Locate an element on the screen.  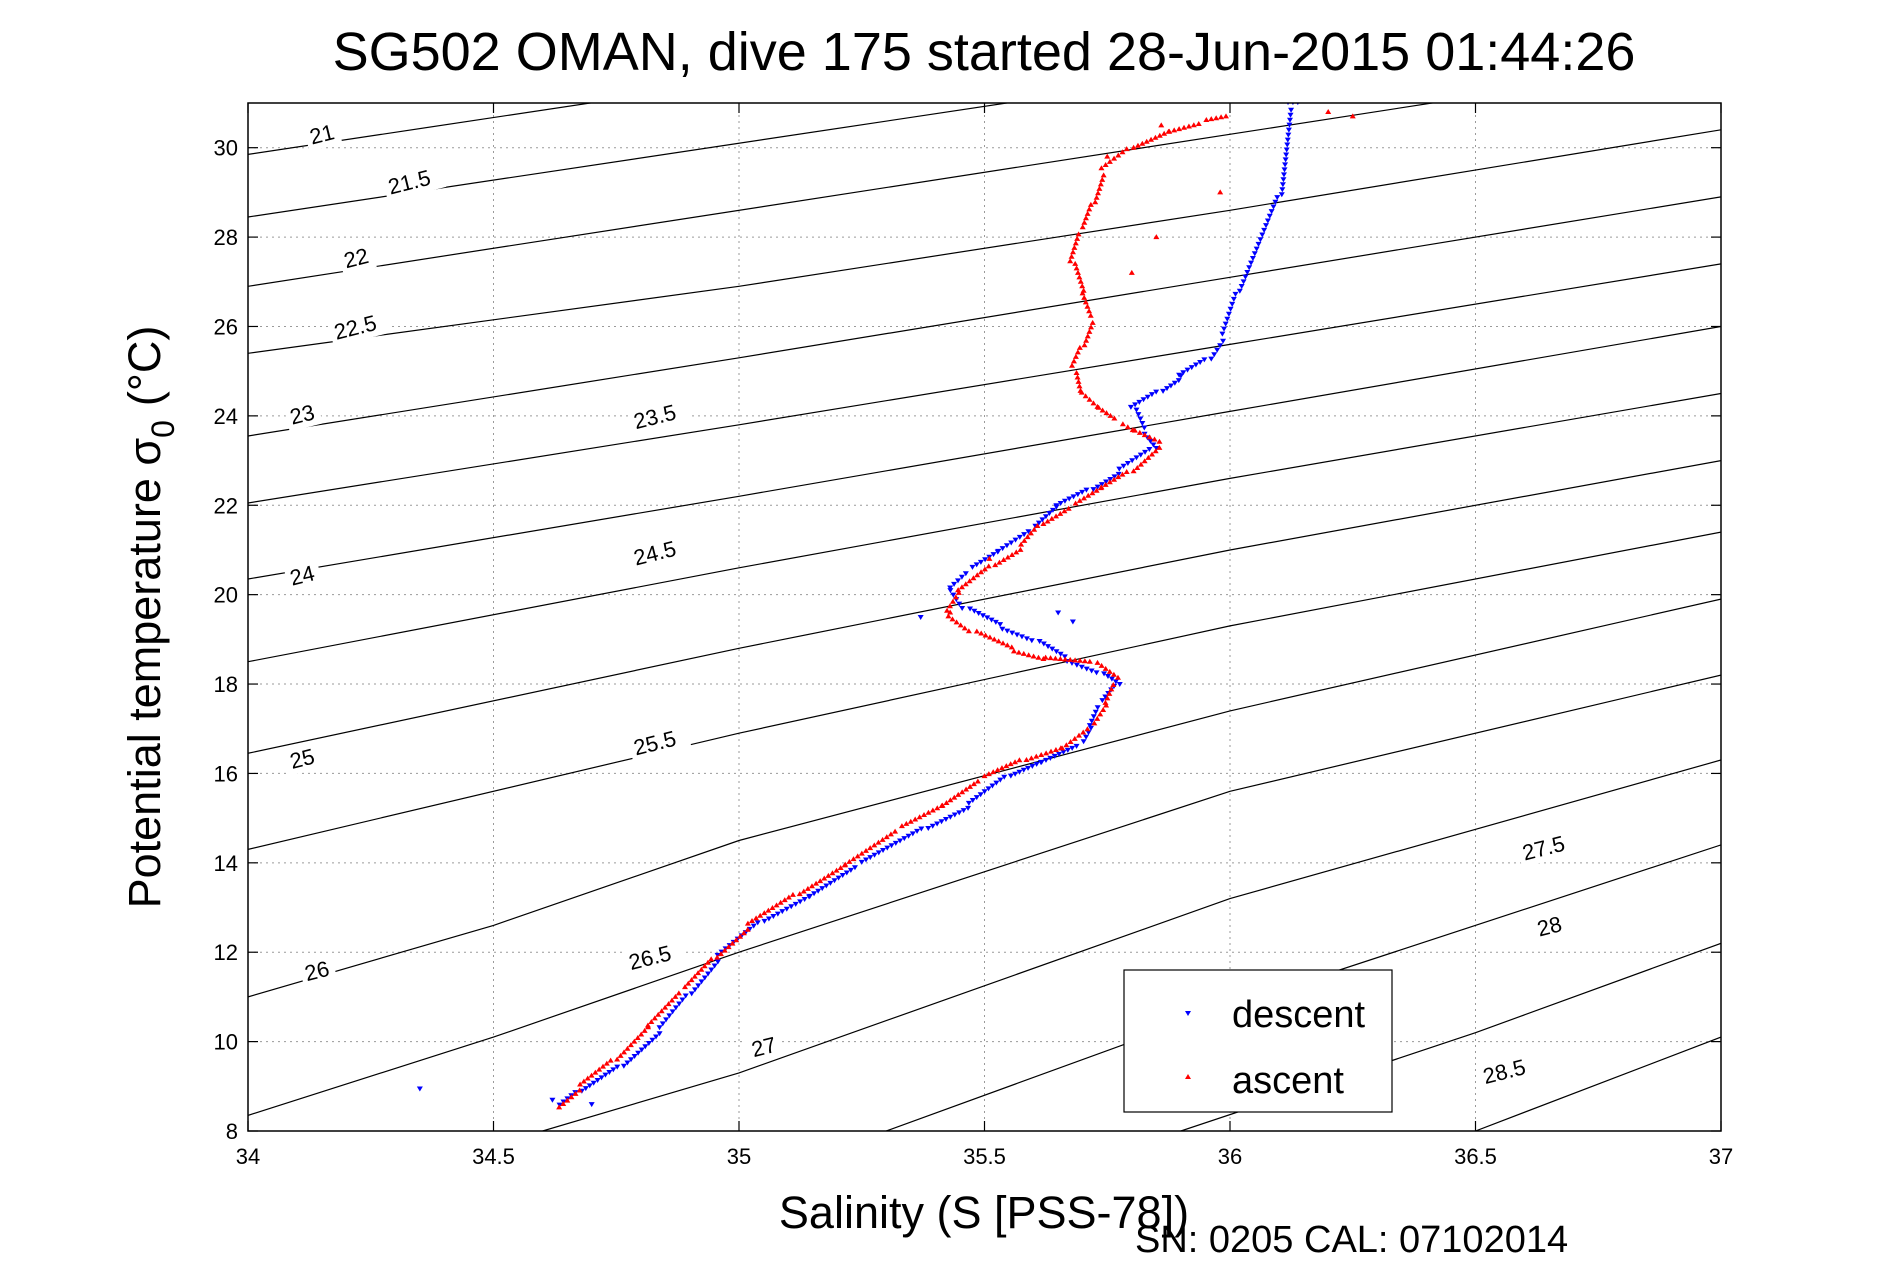
y-axis-label-unit: (°C) is located at coordinates (144, 366).